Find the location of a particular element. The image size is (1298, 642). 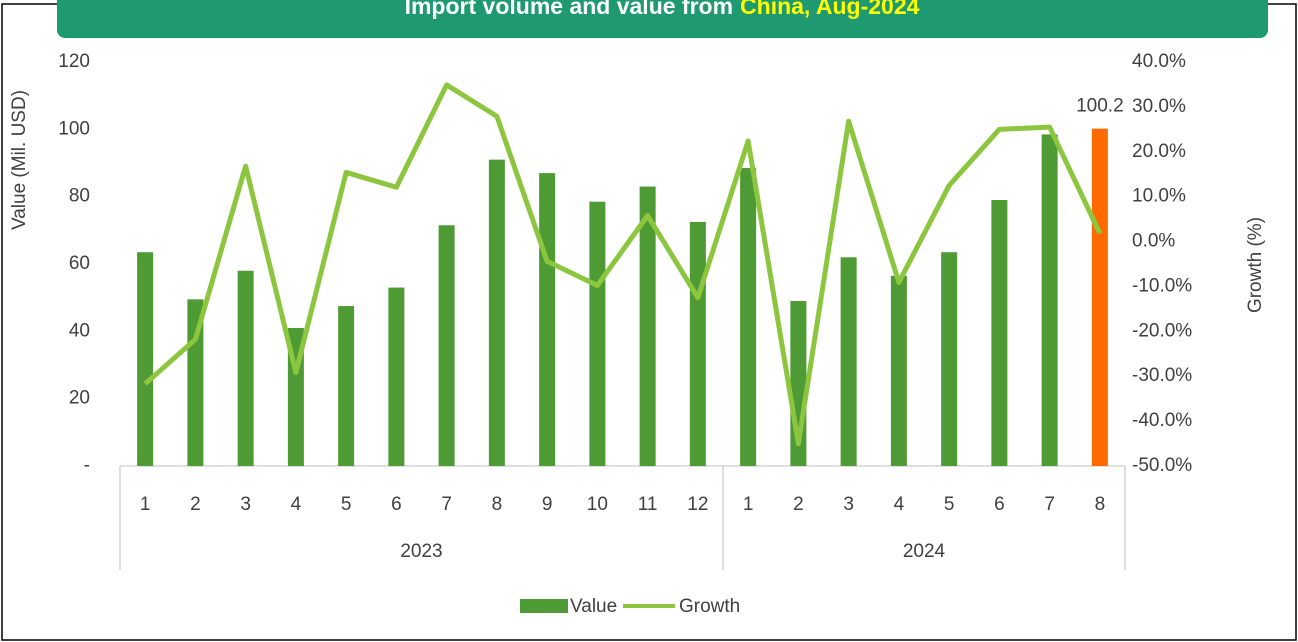

legend-swatch is located at coordinates (544, 606).